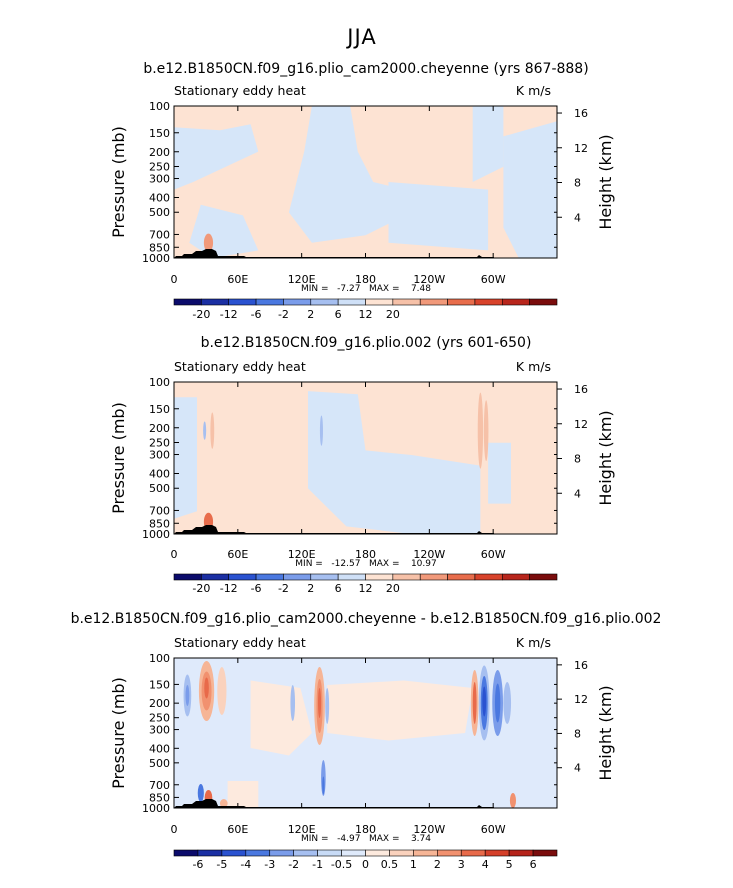  What do you see at coordinates (493, 554) in the screenshot?
I see `lon-tick-label: 60W` at bounding box center [493, 554].